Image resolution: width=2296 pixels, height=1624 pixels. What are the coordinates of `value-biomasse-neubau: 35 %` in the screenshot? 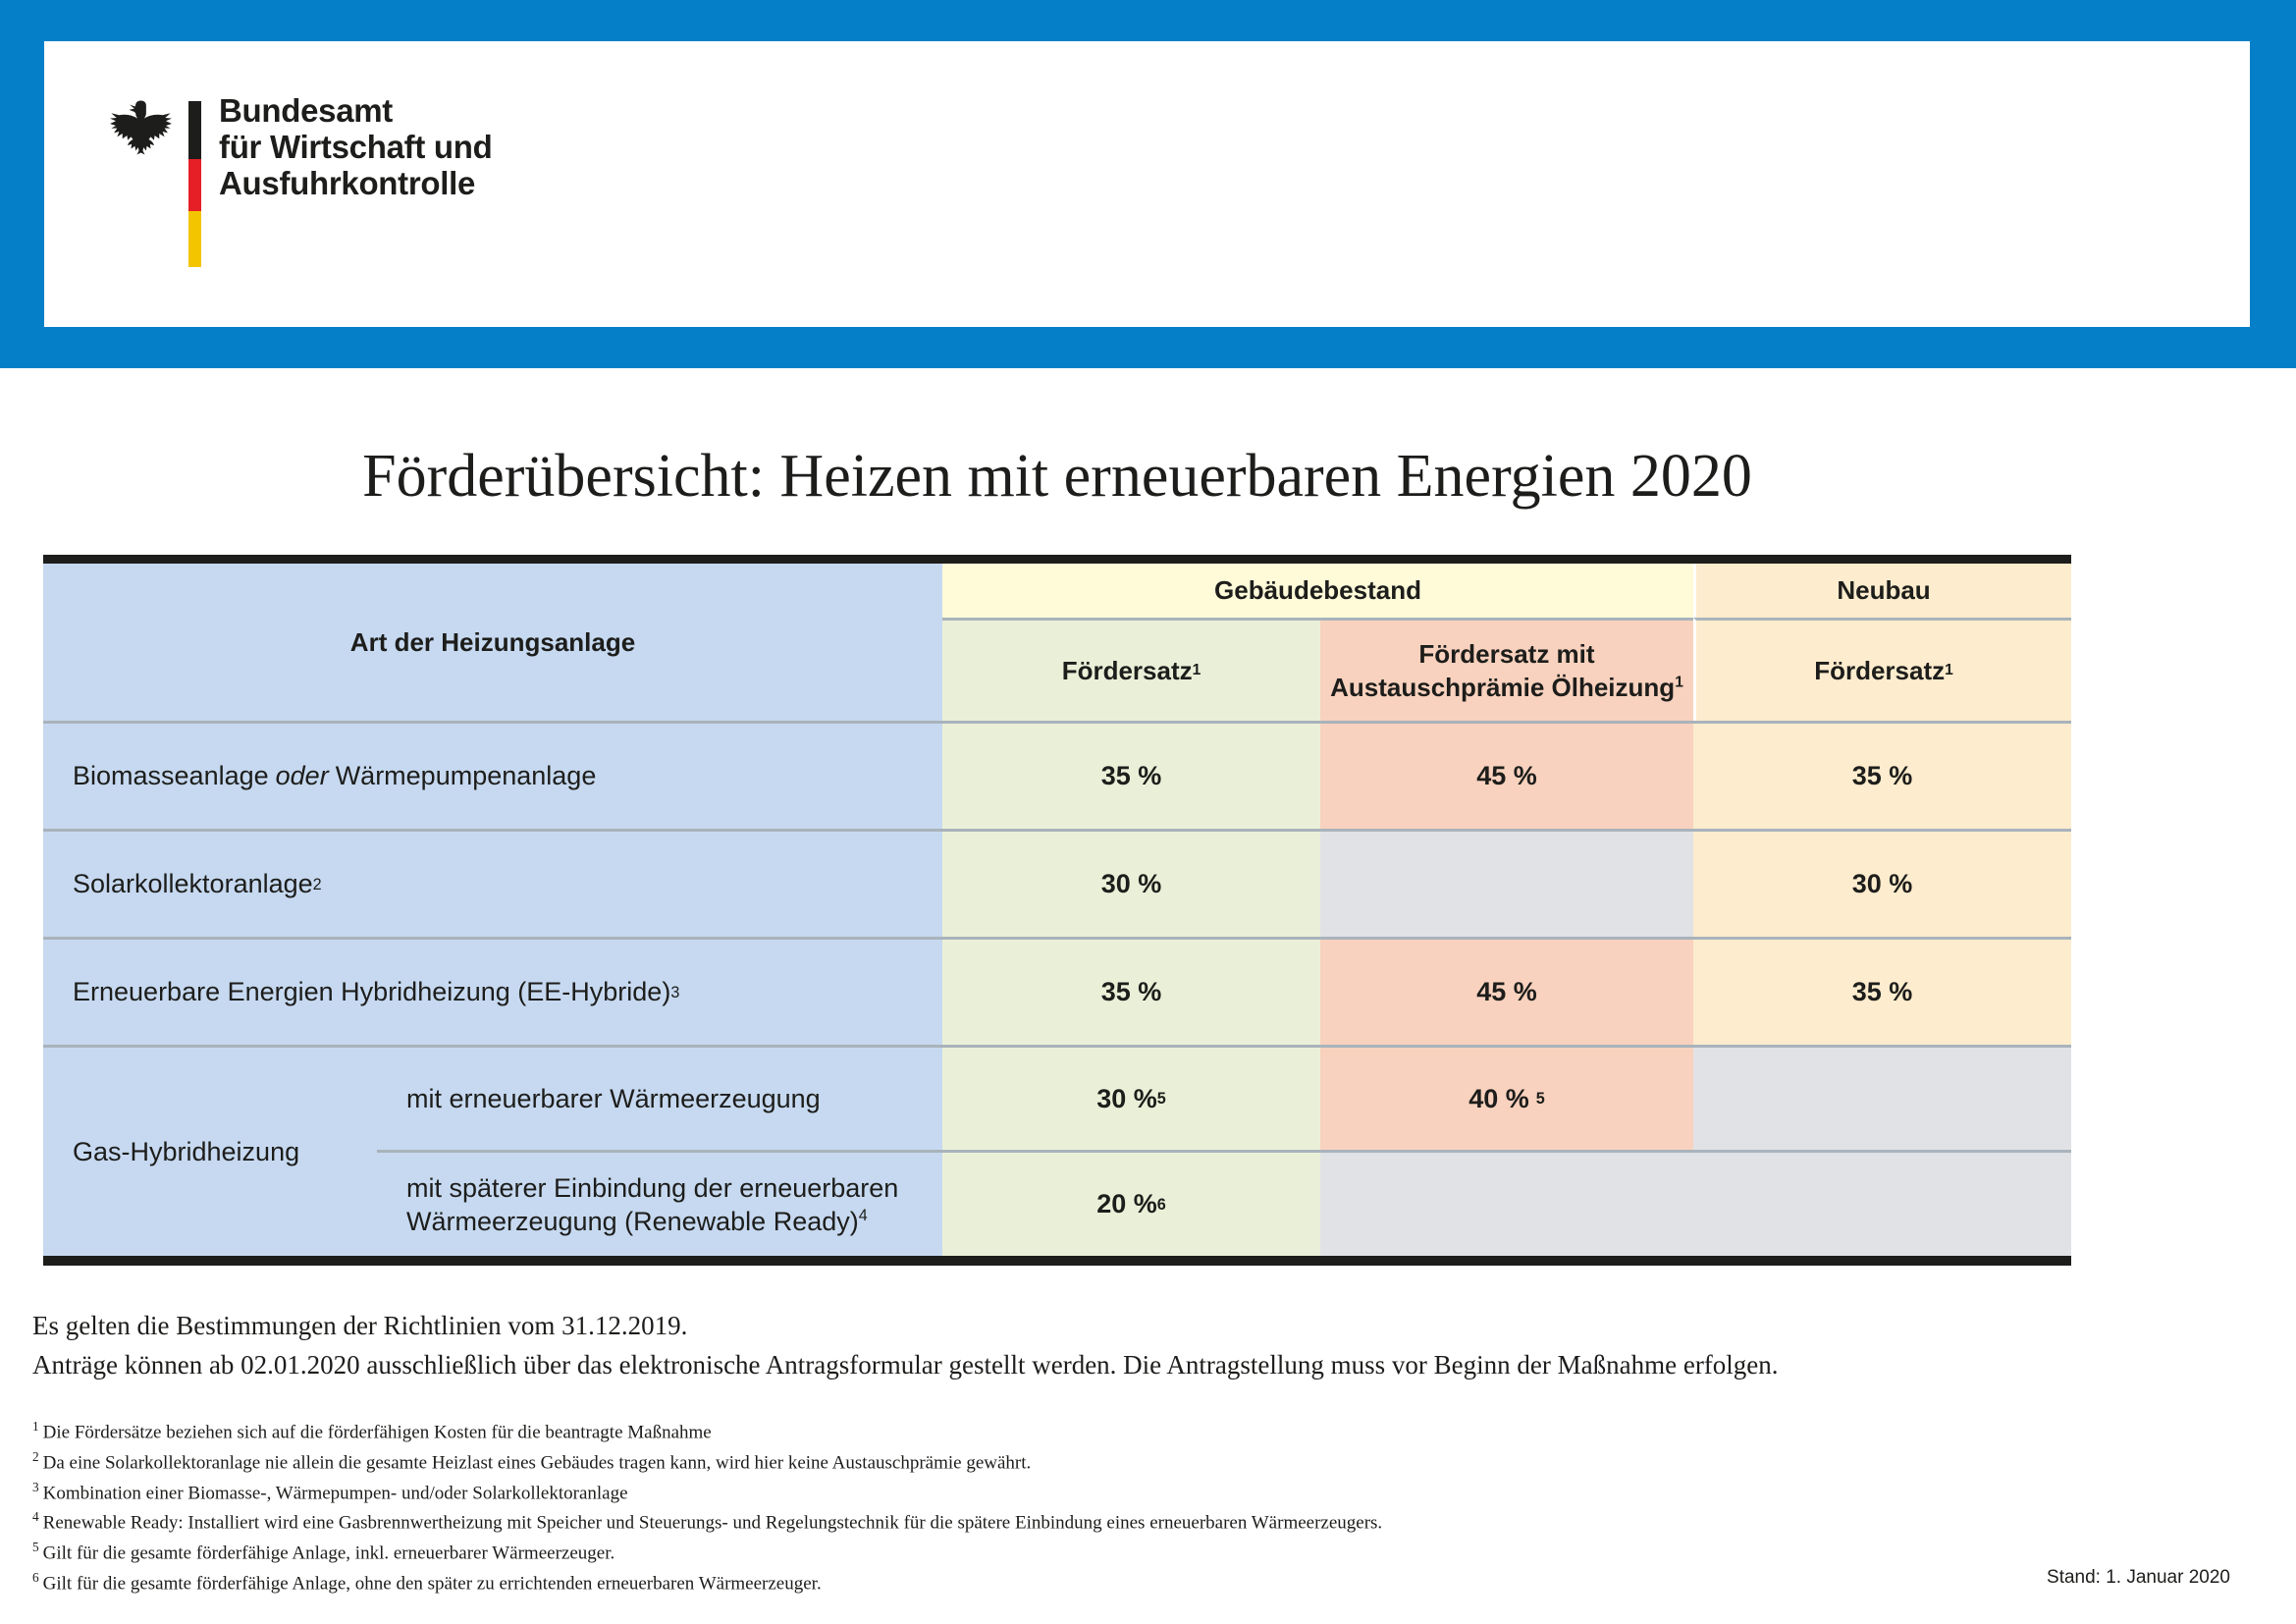 It's located at (1882, 775).